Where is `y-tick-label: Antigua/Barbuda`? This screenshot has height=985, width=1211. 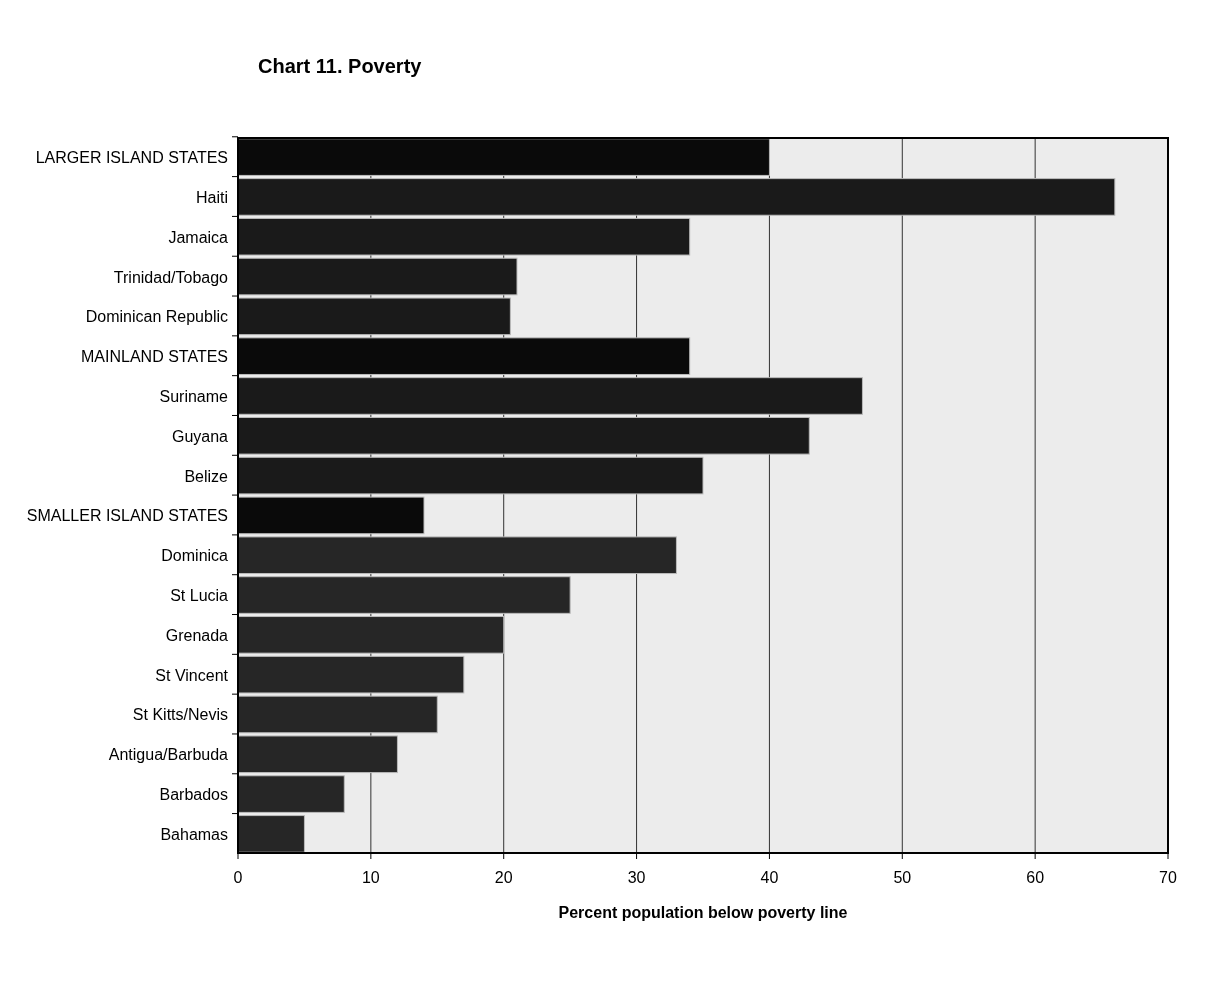 y-tick-label: Antigua/Barbuda is located at coordinates (168, 755).